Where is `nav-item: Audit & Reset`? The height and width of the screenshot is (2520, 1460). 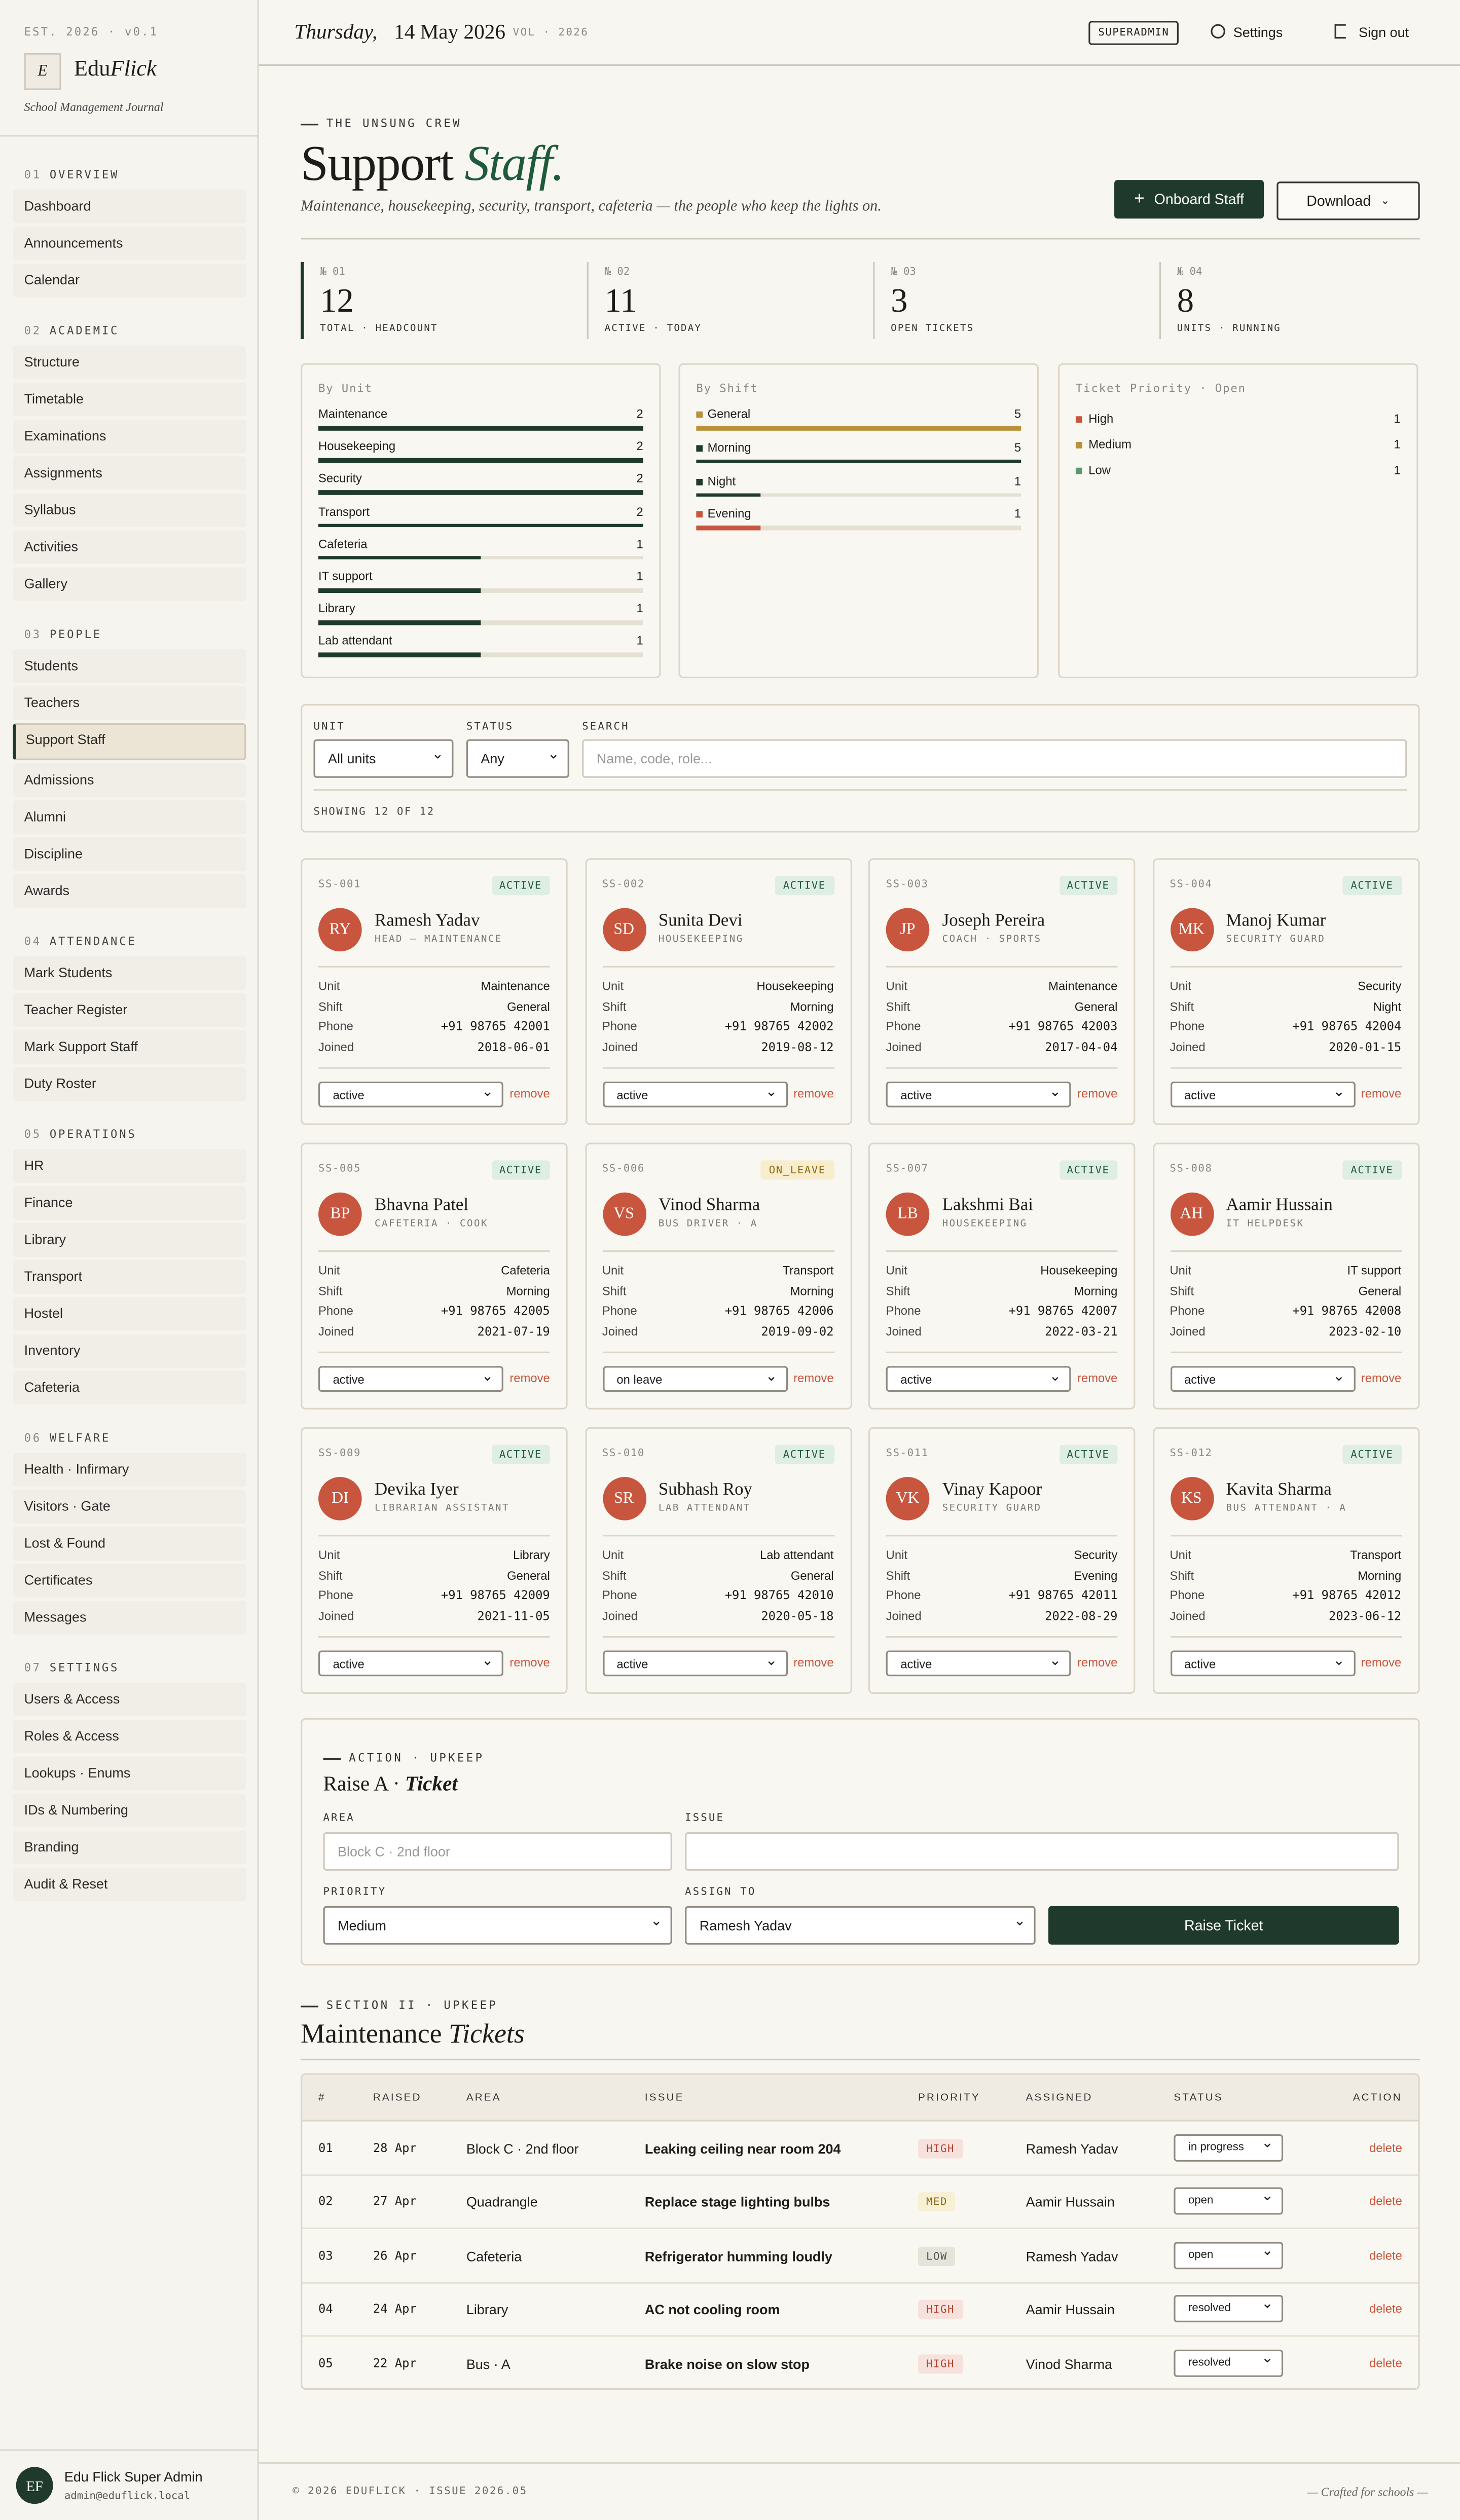
nav-item: Audit & Reset is located at coordinates (129, 1884).